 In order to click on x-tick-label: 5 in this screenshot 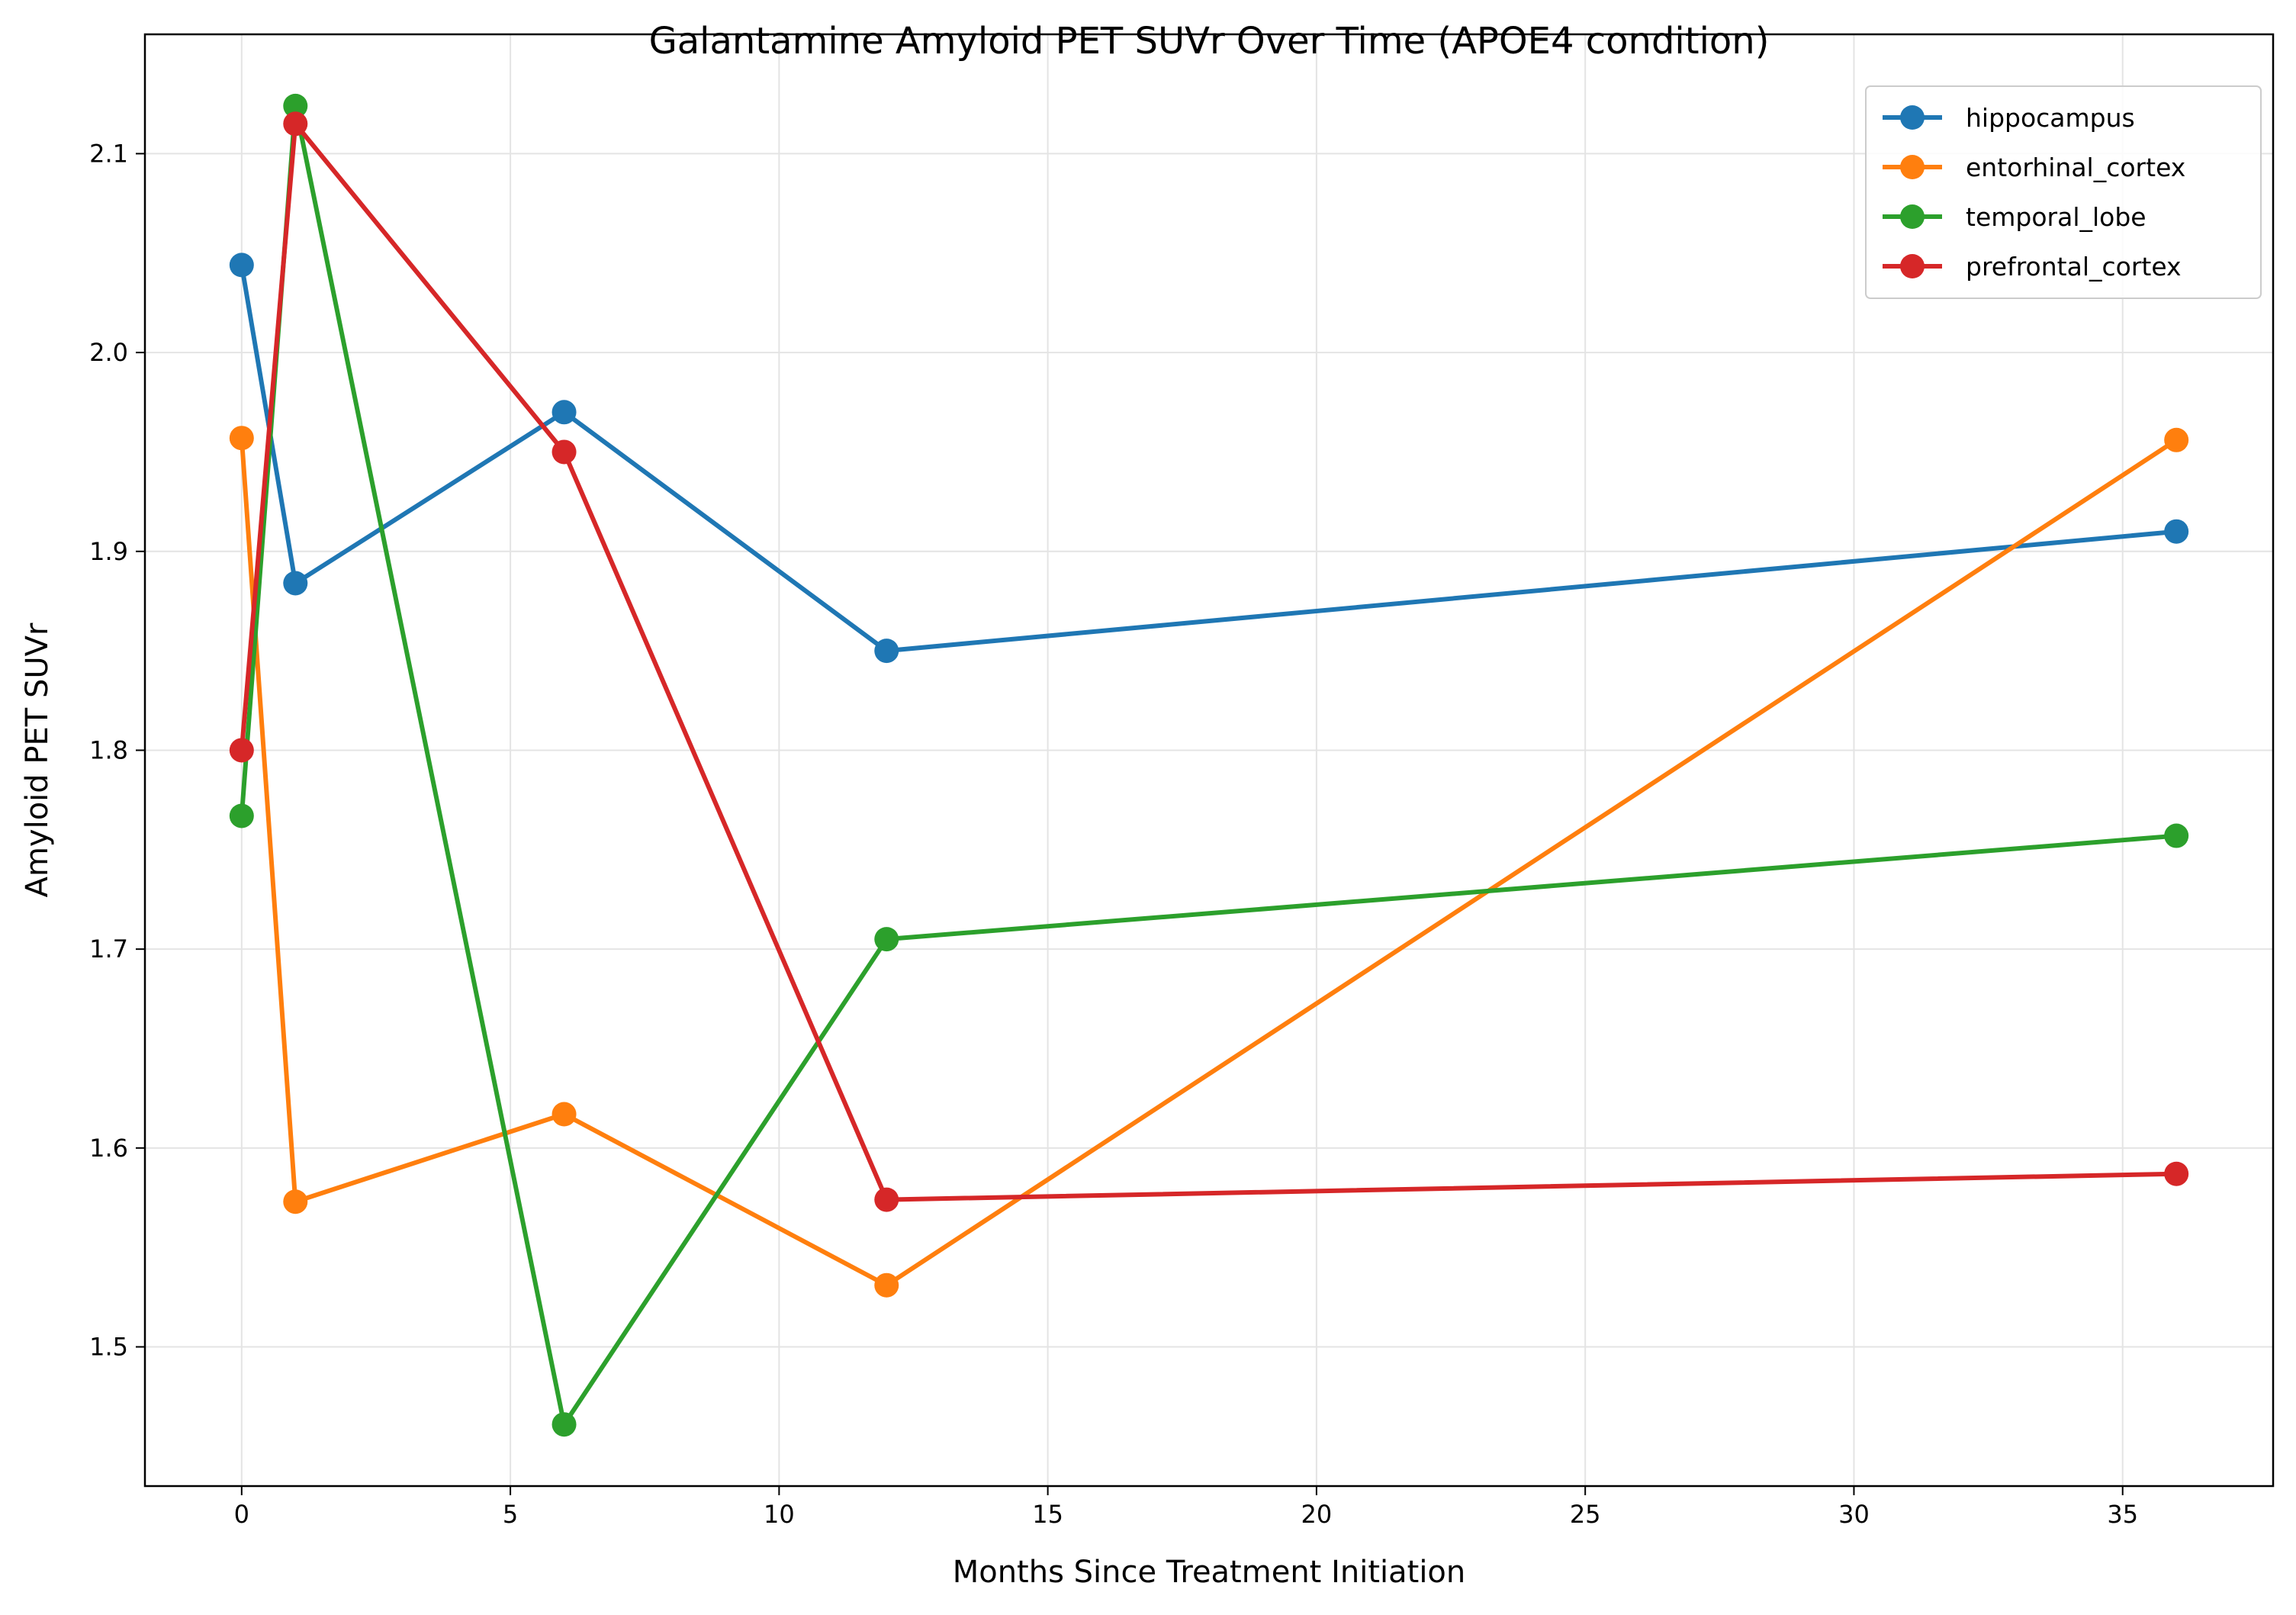, I will do `click(510, 1514)`.